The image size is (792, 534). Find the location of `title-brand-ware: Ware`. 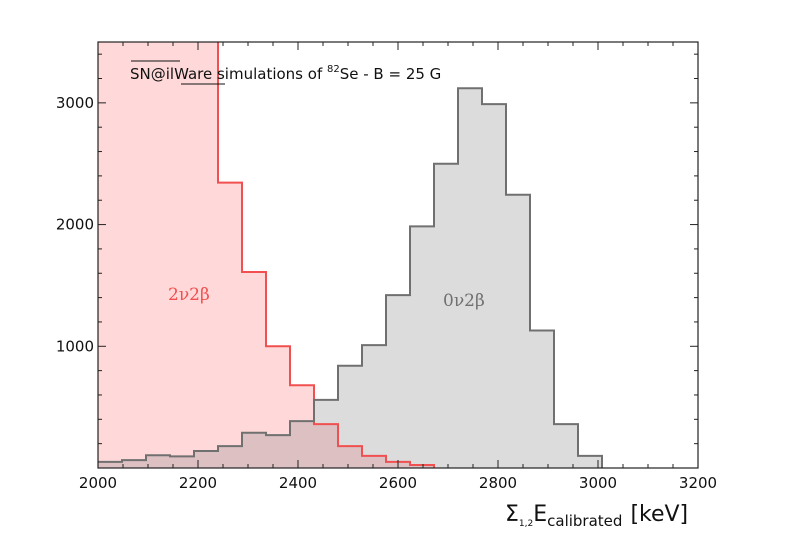

title-brand-ware: Ware is located at coordinates (193, 74).